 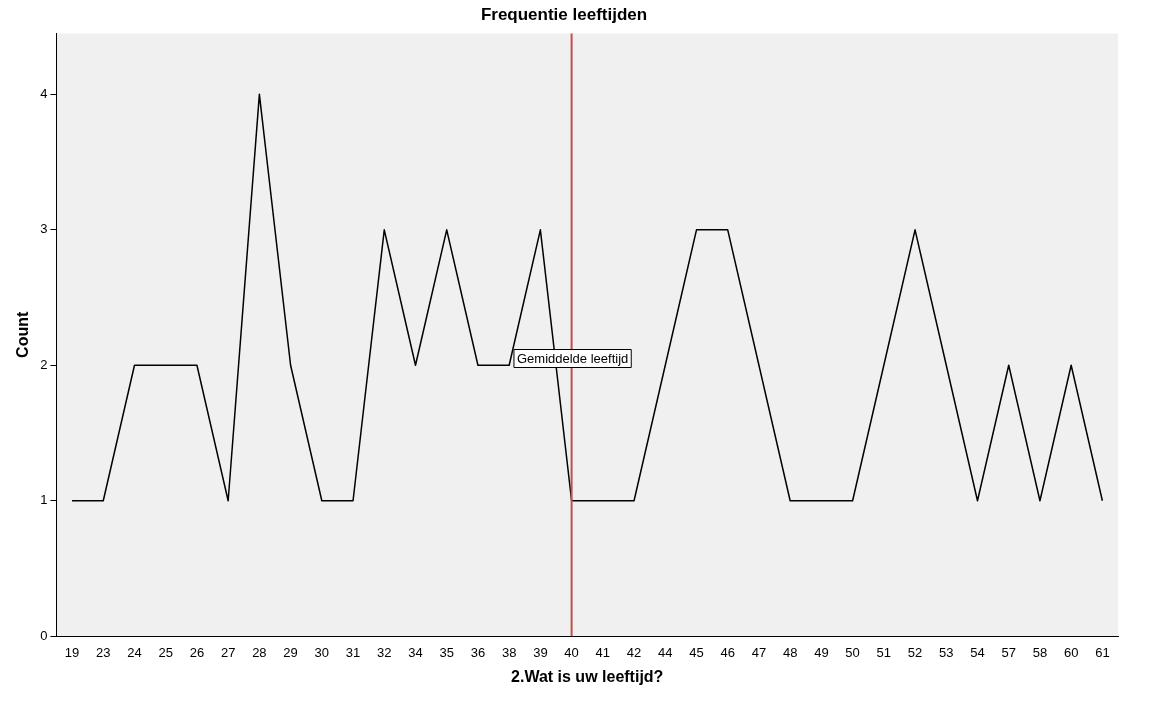 What do you see at coordinates (634, 652) in the screenshot?
I see `x-tick-label: 42` at bounding box center [634, 652].